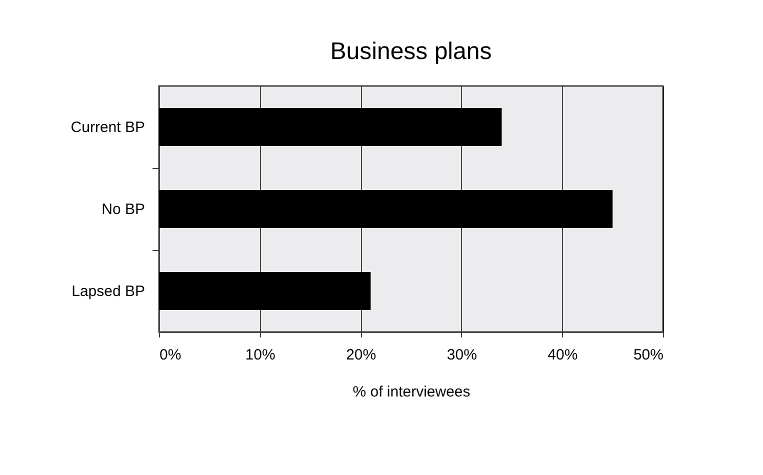 Image resolution: width=763 pixels, height=475 pixels. What do you see at coordinates (411, 51) in the screenshot?
I see `chart-title: Business plans` at bounding box center [411, 51].